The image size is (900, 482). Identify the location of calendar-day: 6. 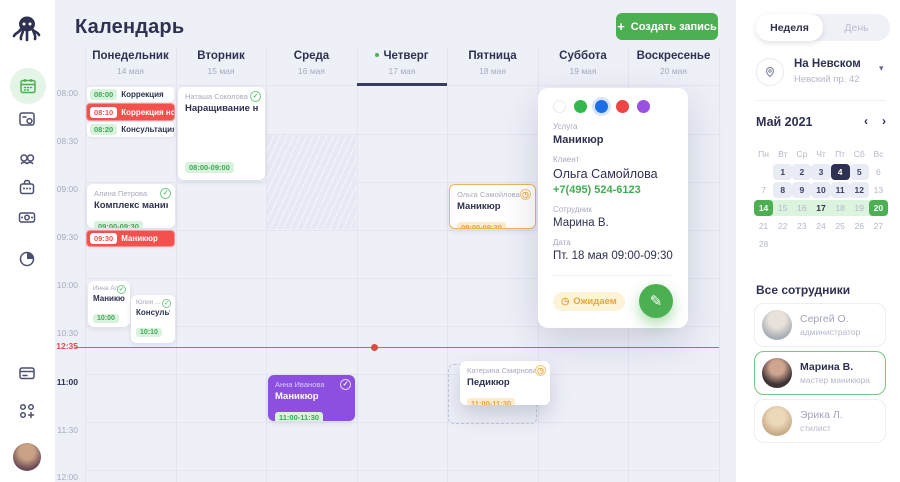
(878, 172).